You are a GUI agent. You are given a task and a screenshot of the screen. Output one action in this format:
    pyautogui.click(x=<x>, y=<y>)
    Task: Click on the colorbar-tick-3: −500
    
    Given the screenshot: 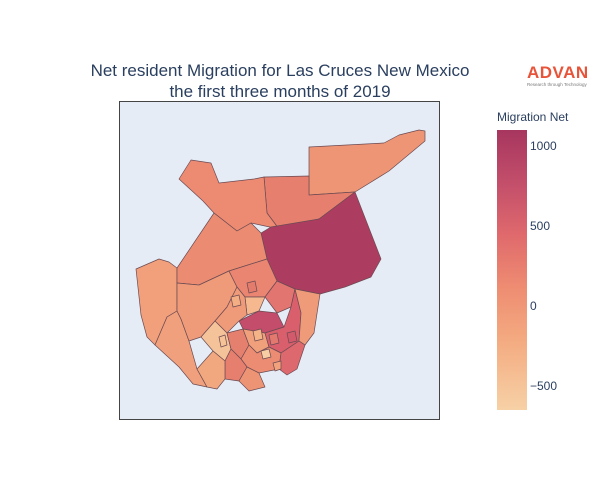 What is the action you would take?
    pyautogui.click(x=544, y=386)
    